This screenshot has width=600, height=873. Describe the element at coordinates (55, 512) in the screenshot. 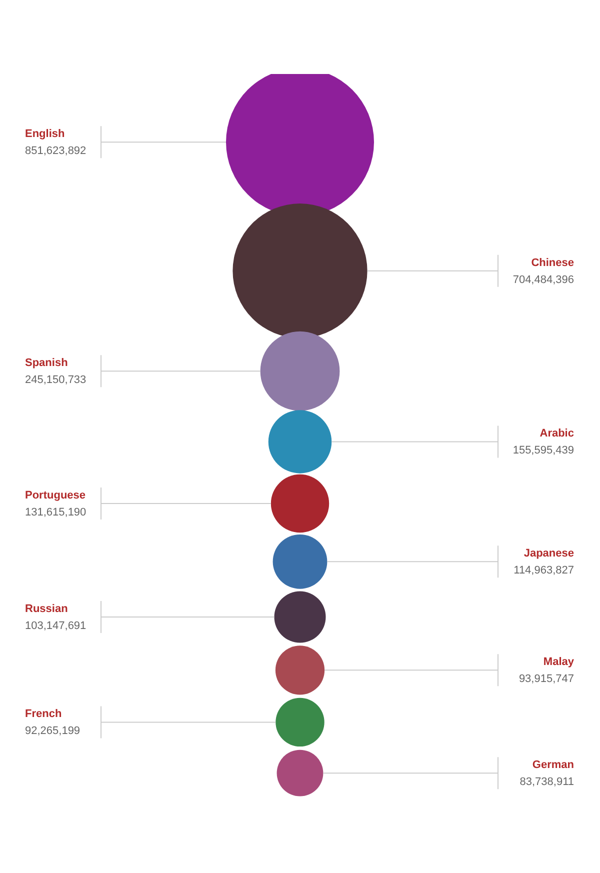

I see `data-label: 131,615,190` at that location.